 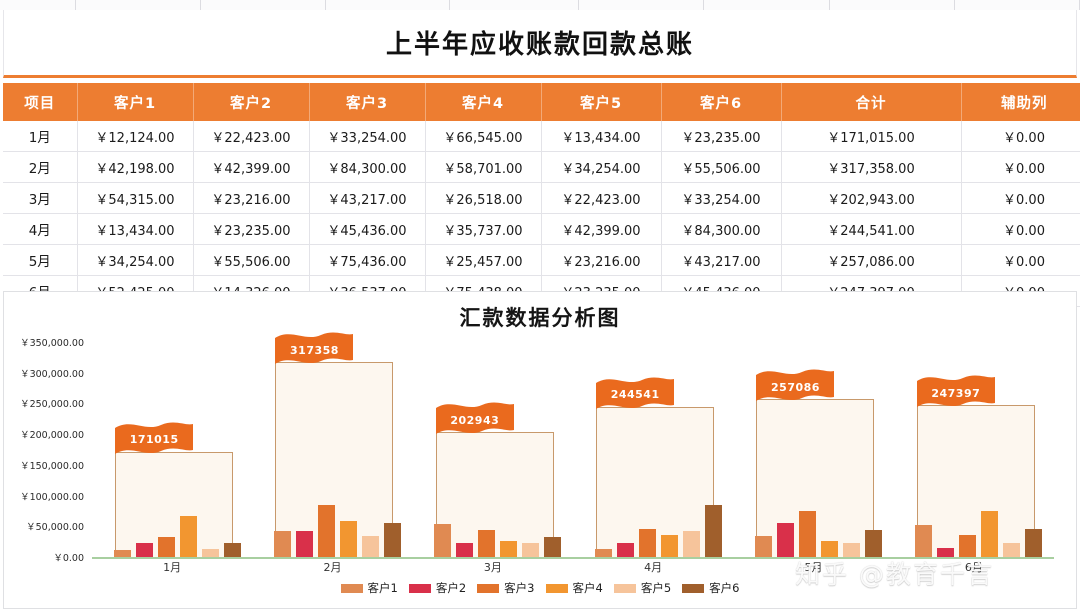 What do you see at coordinates (483, 167) in the screenshot?
I see `table-cell-amount: ￥58,701.00` at bounding box center [483, 167].